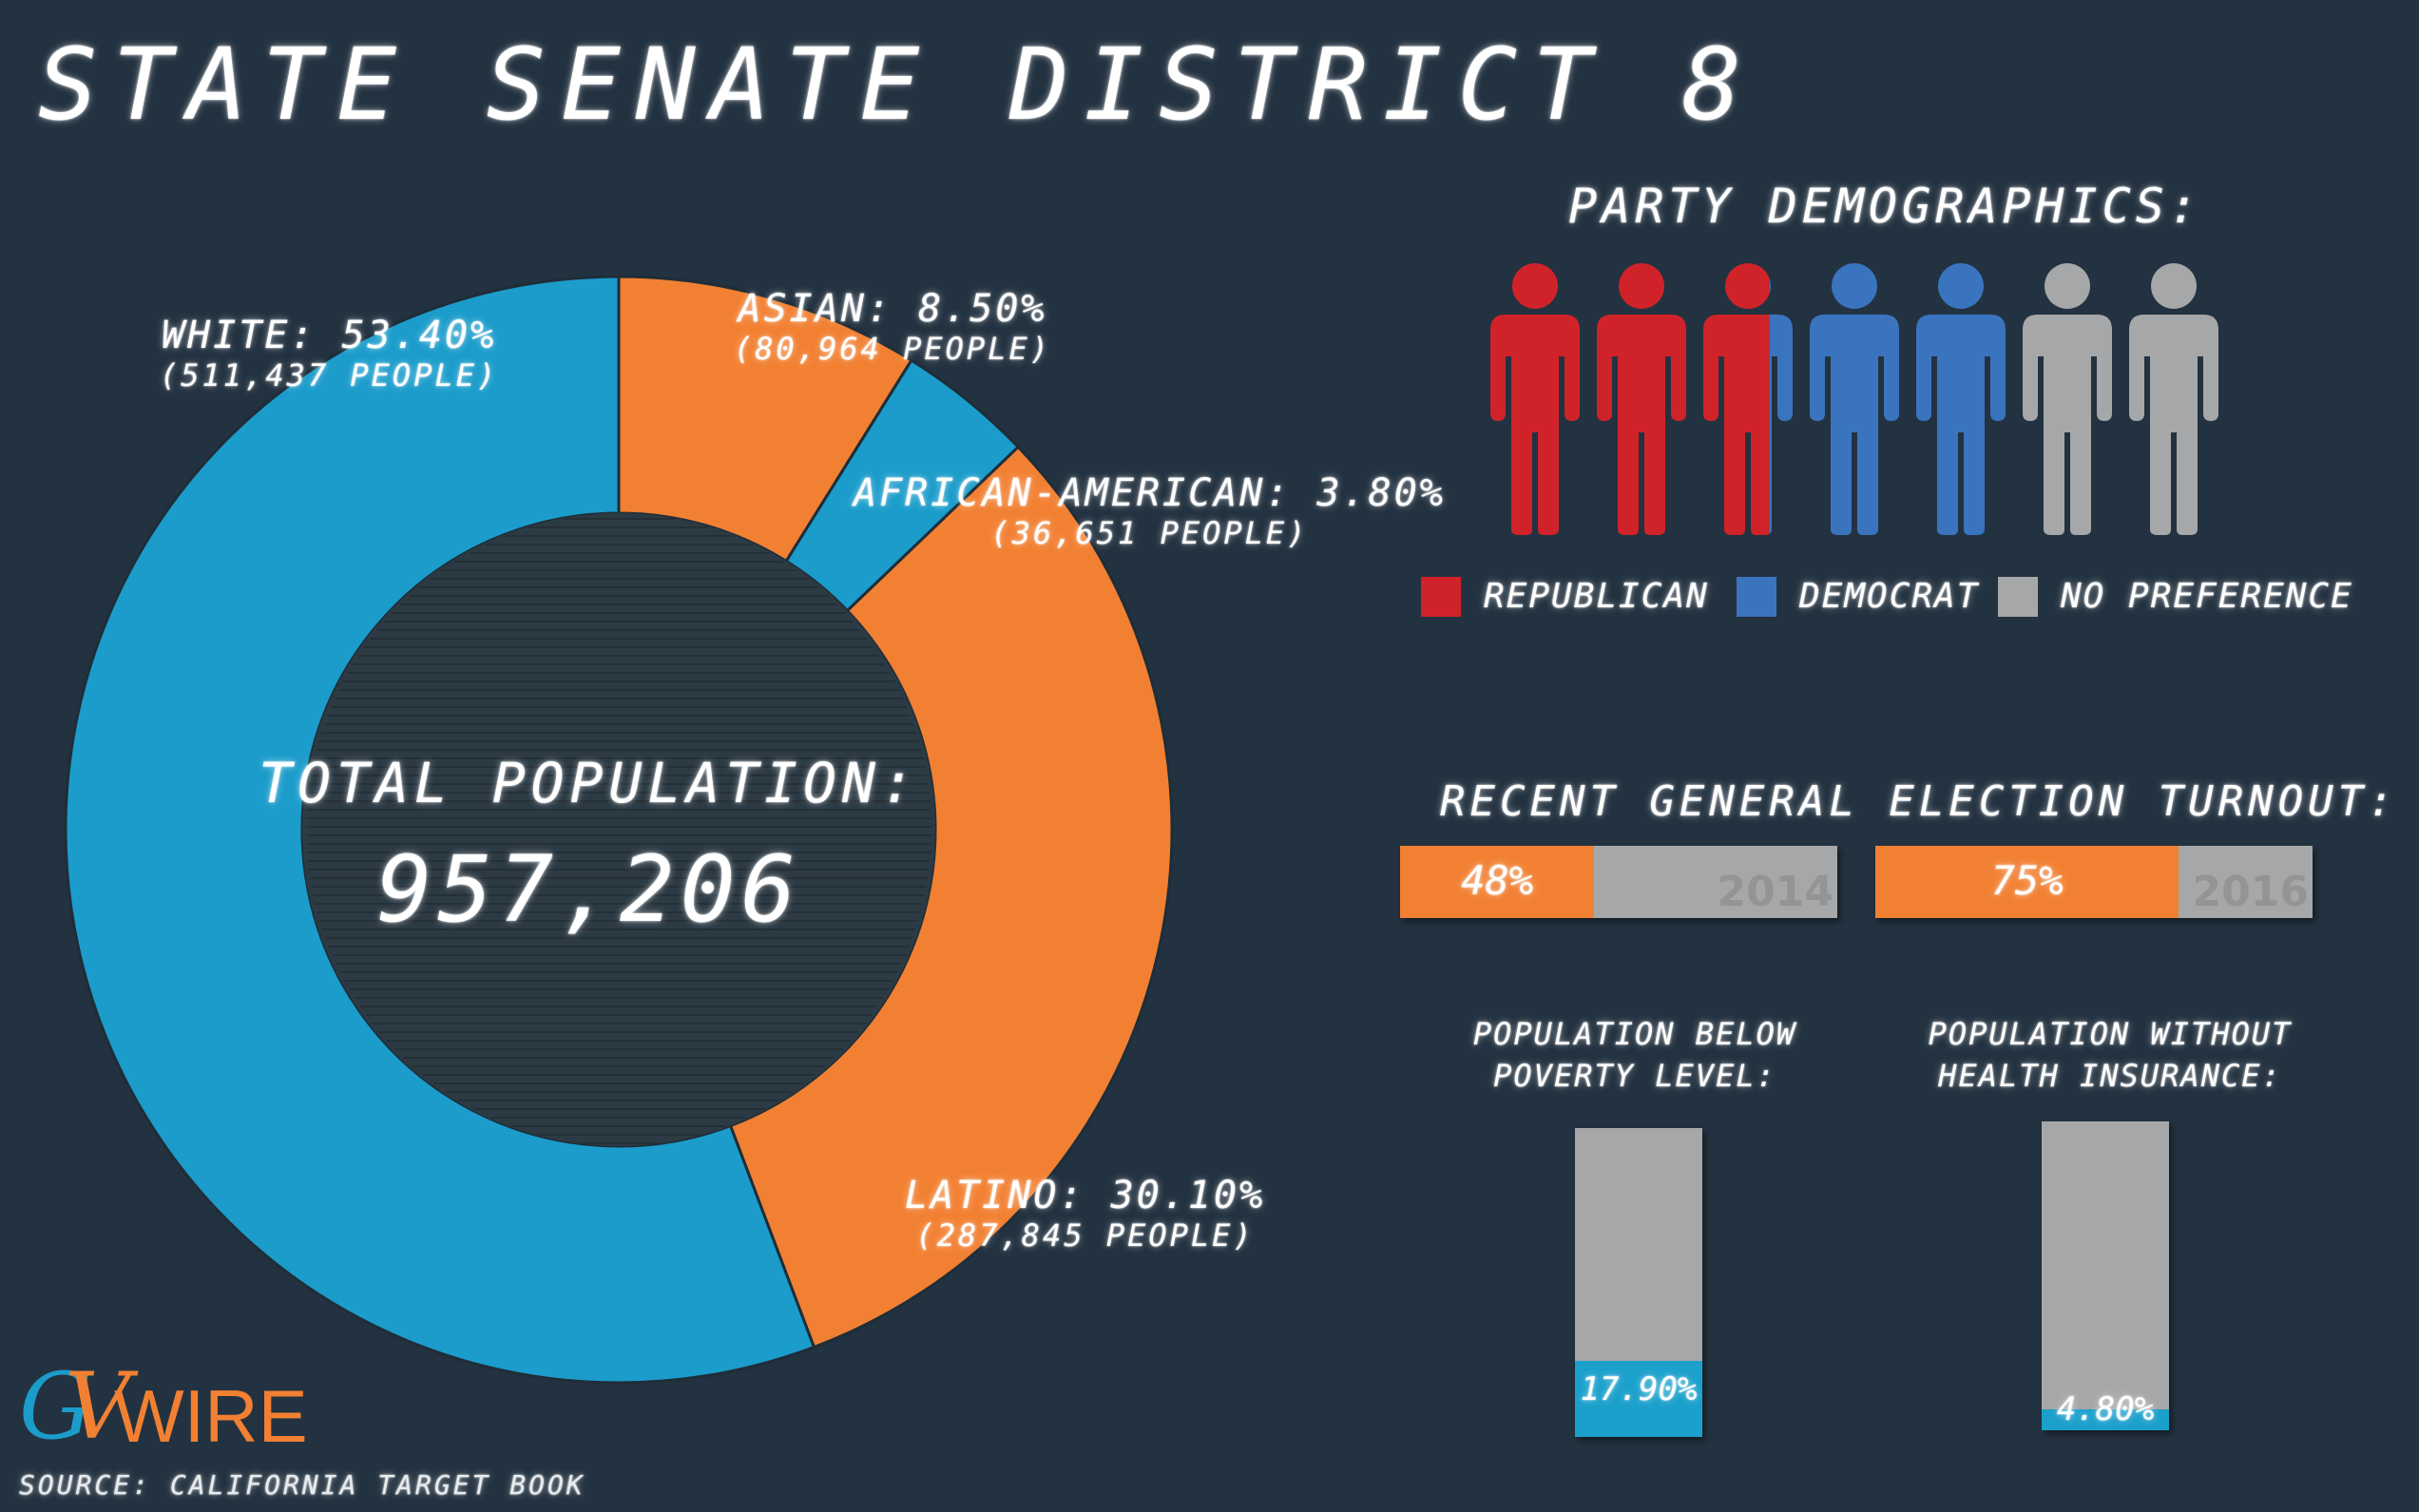 The height and width of the screenshot is (1512, 2419). Describe the element at coordinates (329, 335) in the screenshot. I see `slice-label-white-pct: WHITE: 53.40%` at that location.